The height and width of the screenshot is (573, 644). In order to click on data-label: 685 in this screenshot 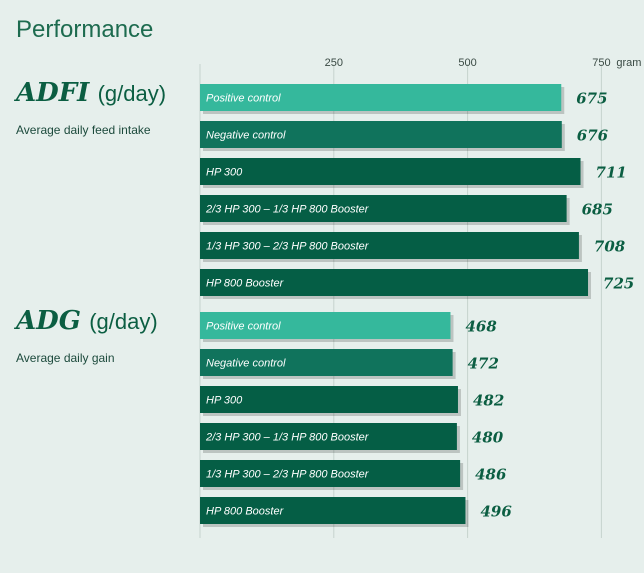, I will do `click(597, 210)`.